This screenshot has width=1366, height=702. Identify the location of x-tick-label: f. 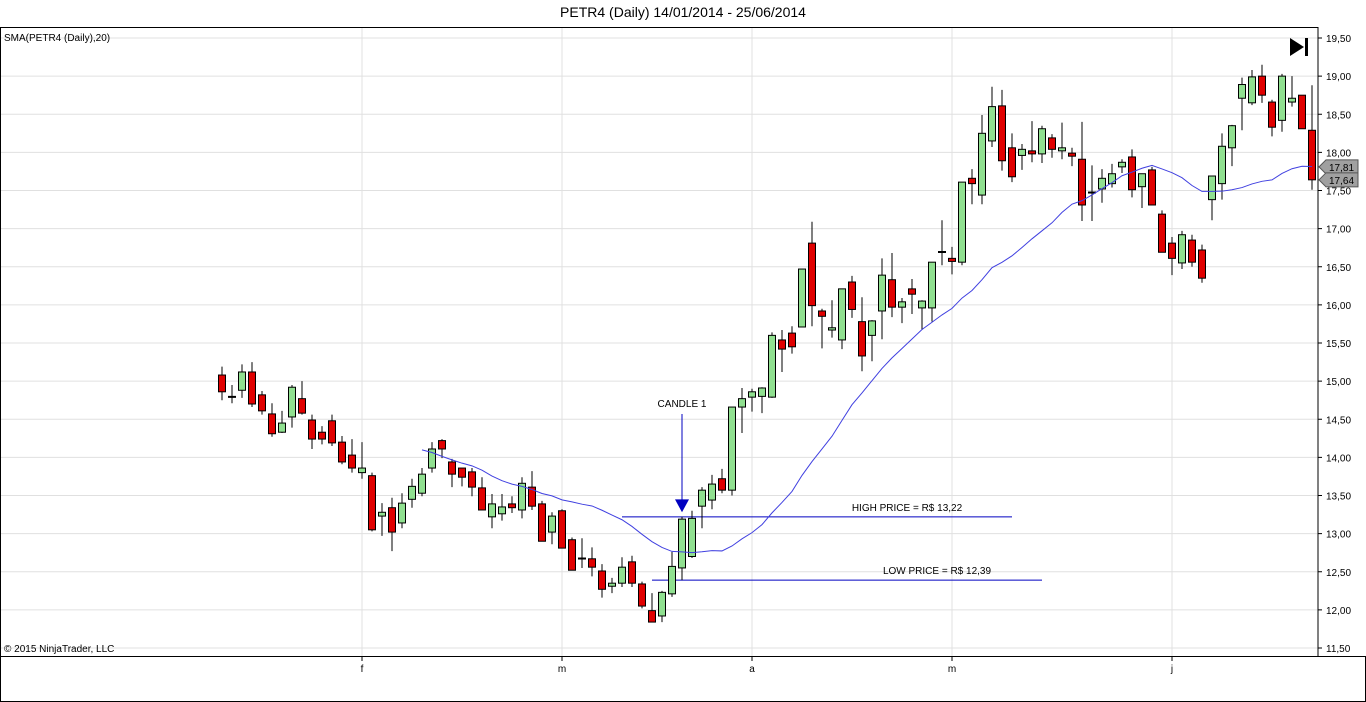
(362, 669).